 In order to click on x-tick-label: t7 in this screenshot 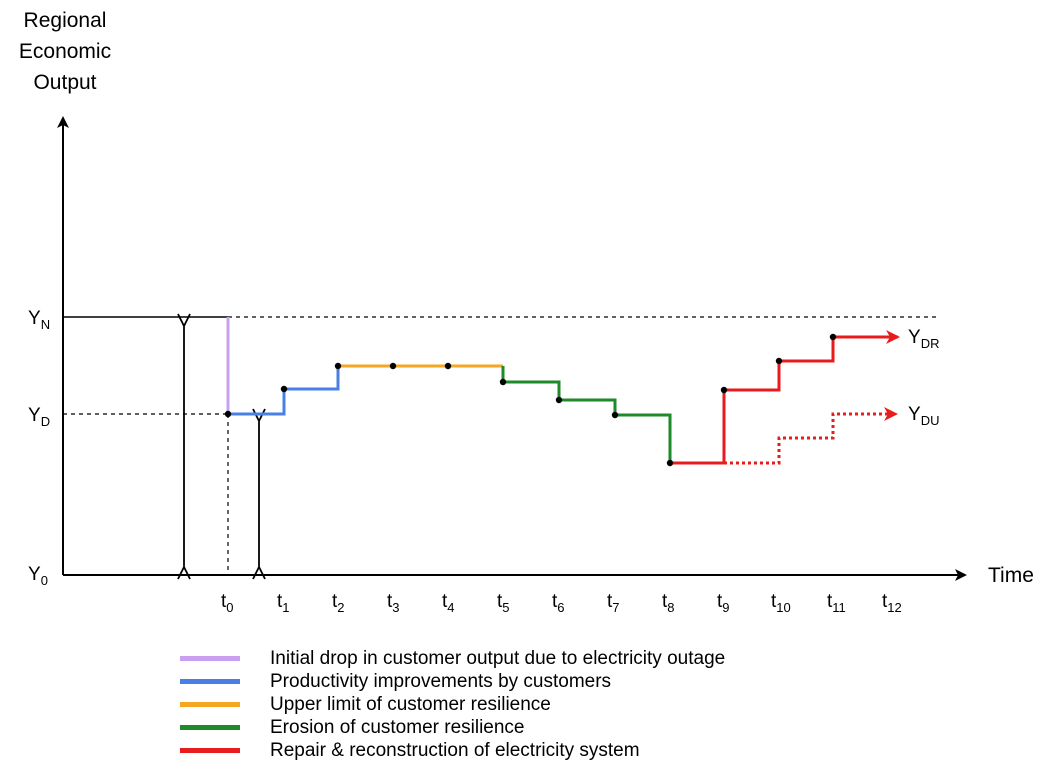, I will do `click(613, 603)`.